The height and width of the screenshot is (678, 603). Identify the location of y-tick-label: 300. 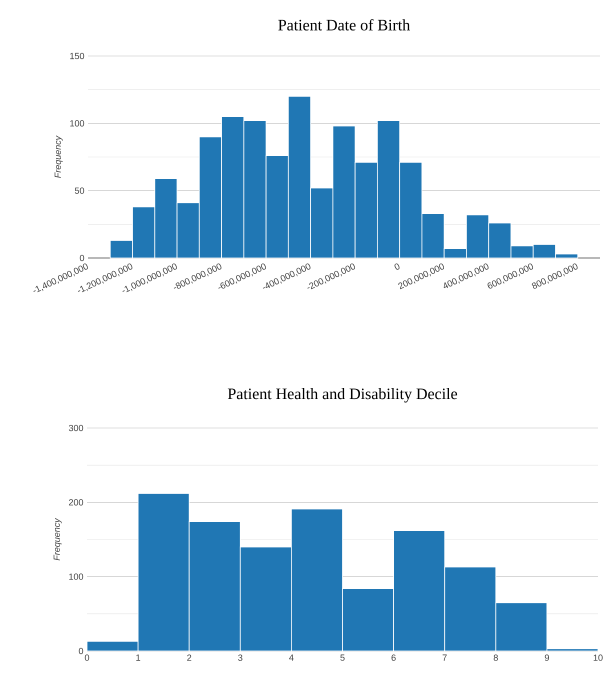
(76, 428).